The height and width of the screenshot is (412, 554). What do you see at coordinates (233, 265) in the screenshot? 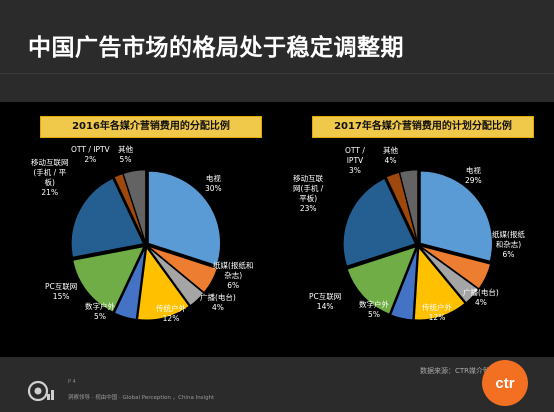
I see `label-print-name-1: 纸媒(报纸和` at bounding box center [233, 265].